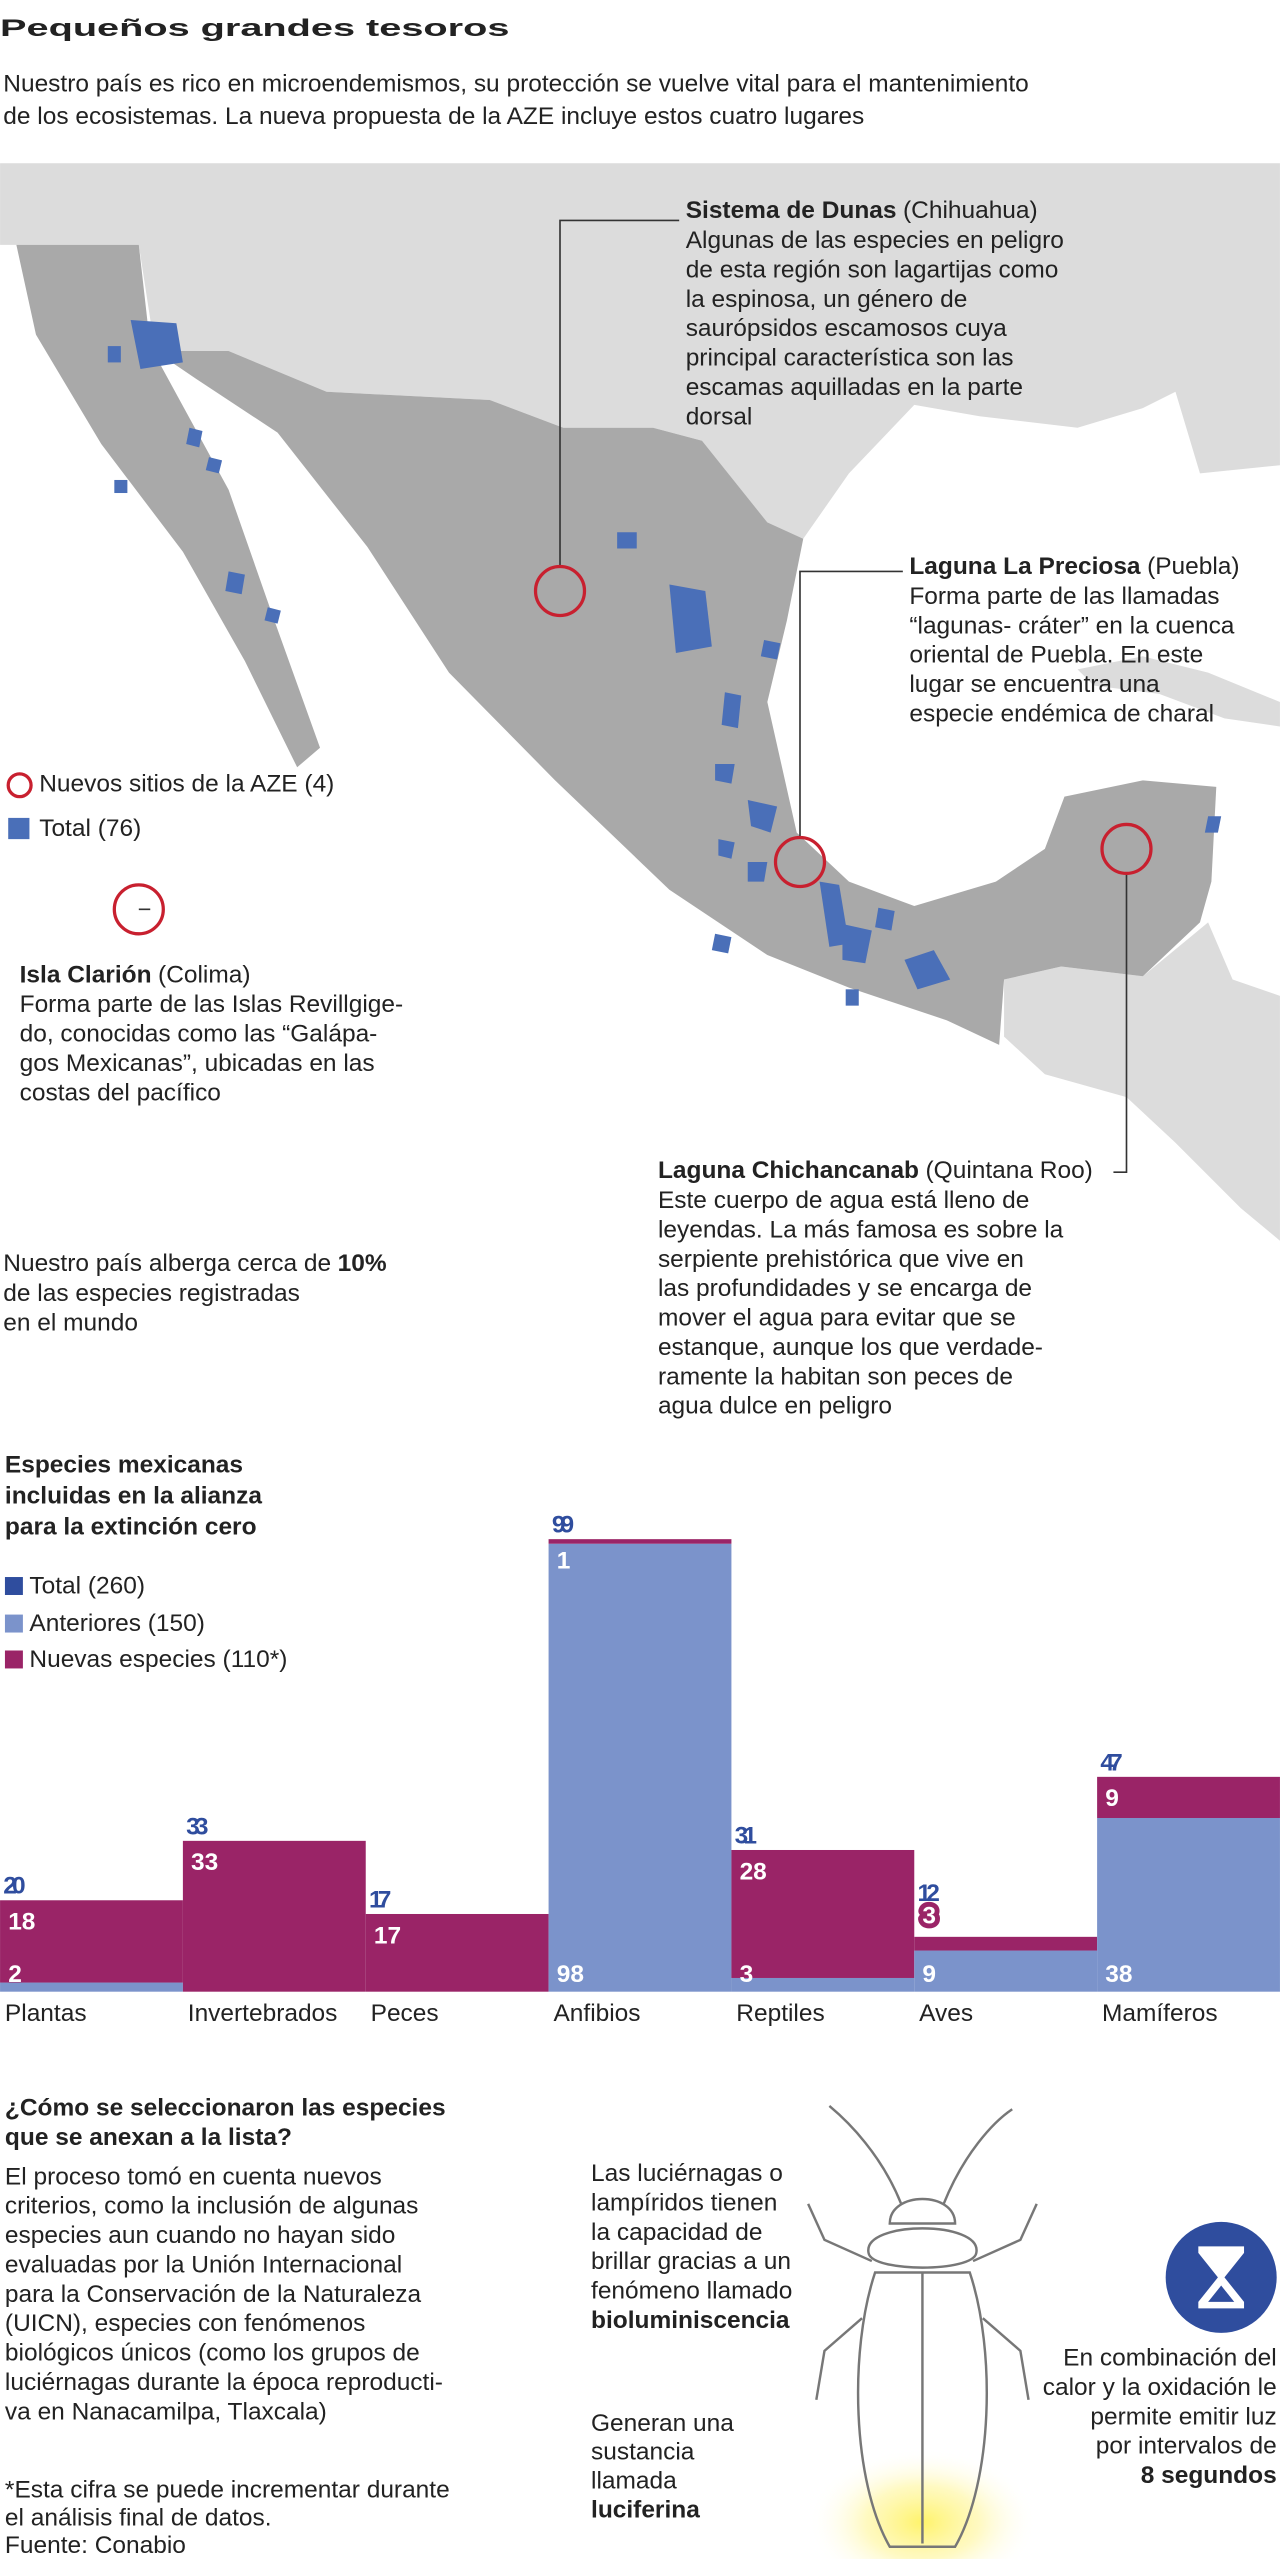  What do you see at coordinates (204, 1862) in the screenshot?
I see `value-label: 33` at bounding box center [204, 1862].